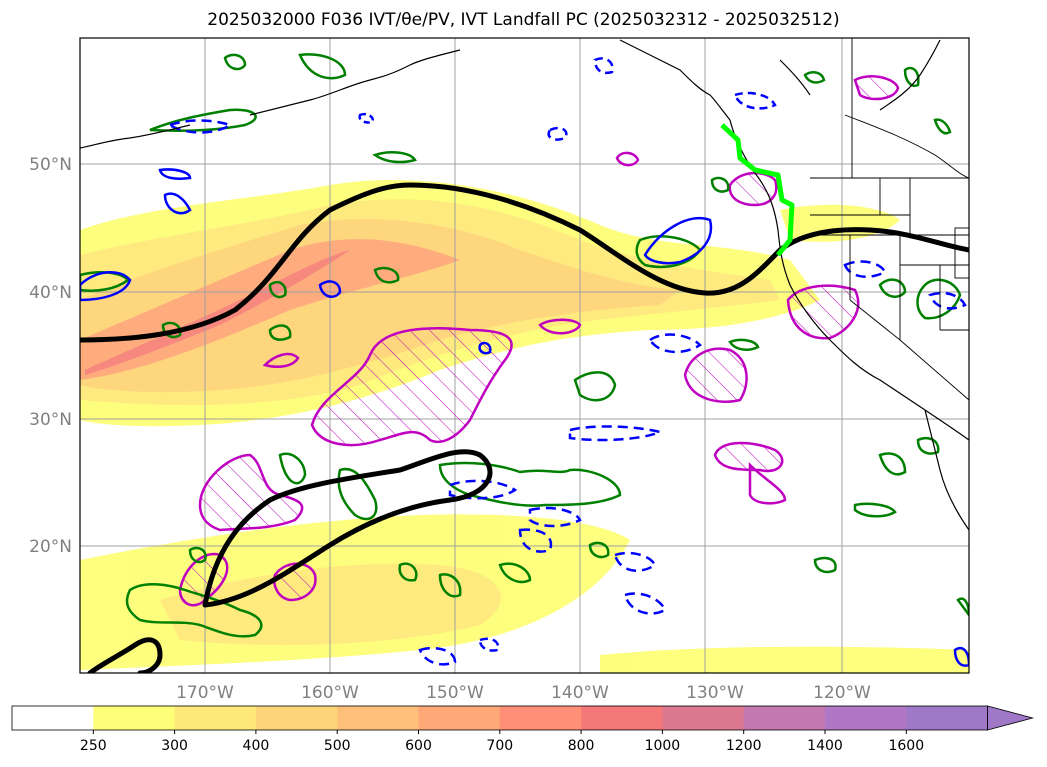 The width and height of the screenshot is (1047, 767). What do you see at coordinates (50, 547) in the screenshot?
I see `lat-label-20n: 20°N` at bounding box center [50, 547].